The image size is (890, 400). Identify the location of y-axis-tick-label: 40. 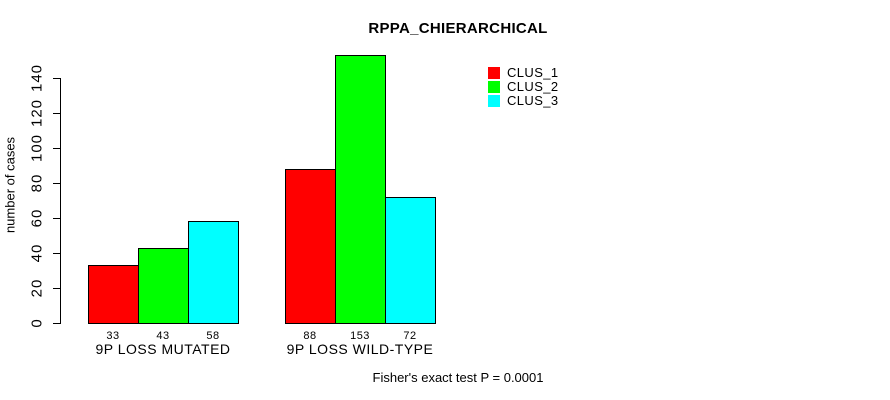
(37, 253).